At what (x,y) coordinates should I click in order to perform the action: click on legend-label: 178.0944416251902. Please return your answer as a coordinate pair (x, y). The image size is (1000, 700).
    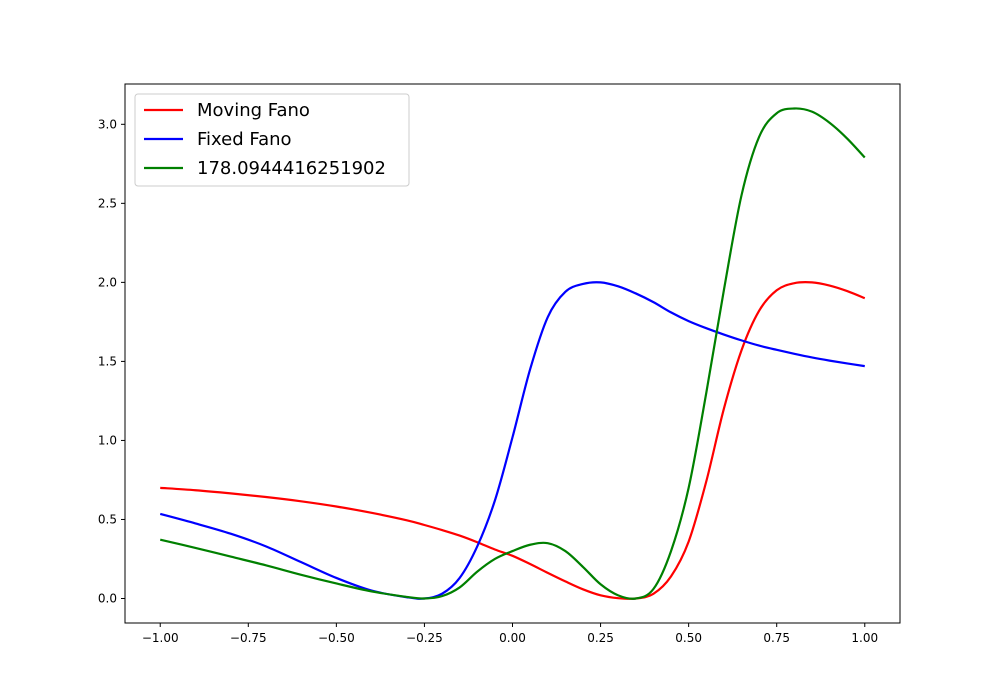
    Looking at the image, I should click on (291, 168).